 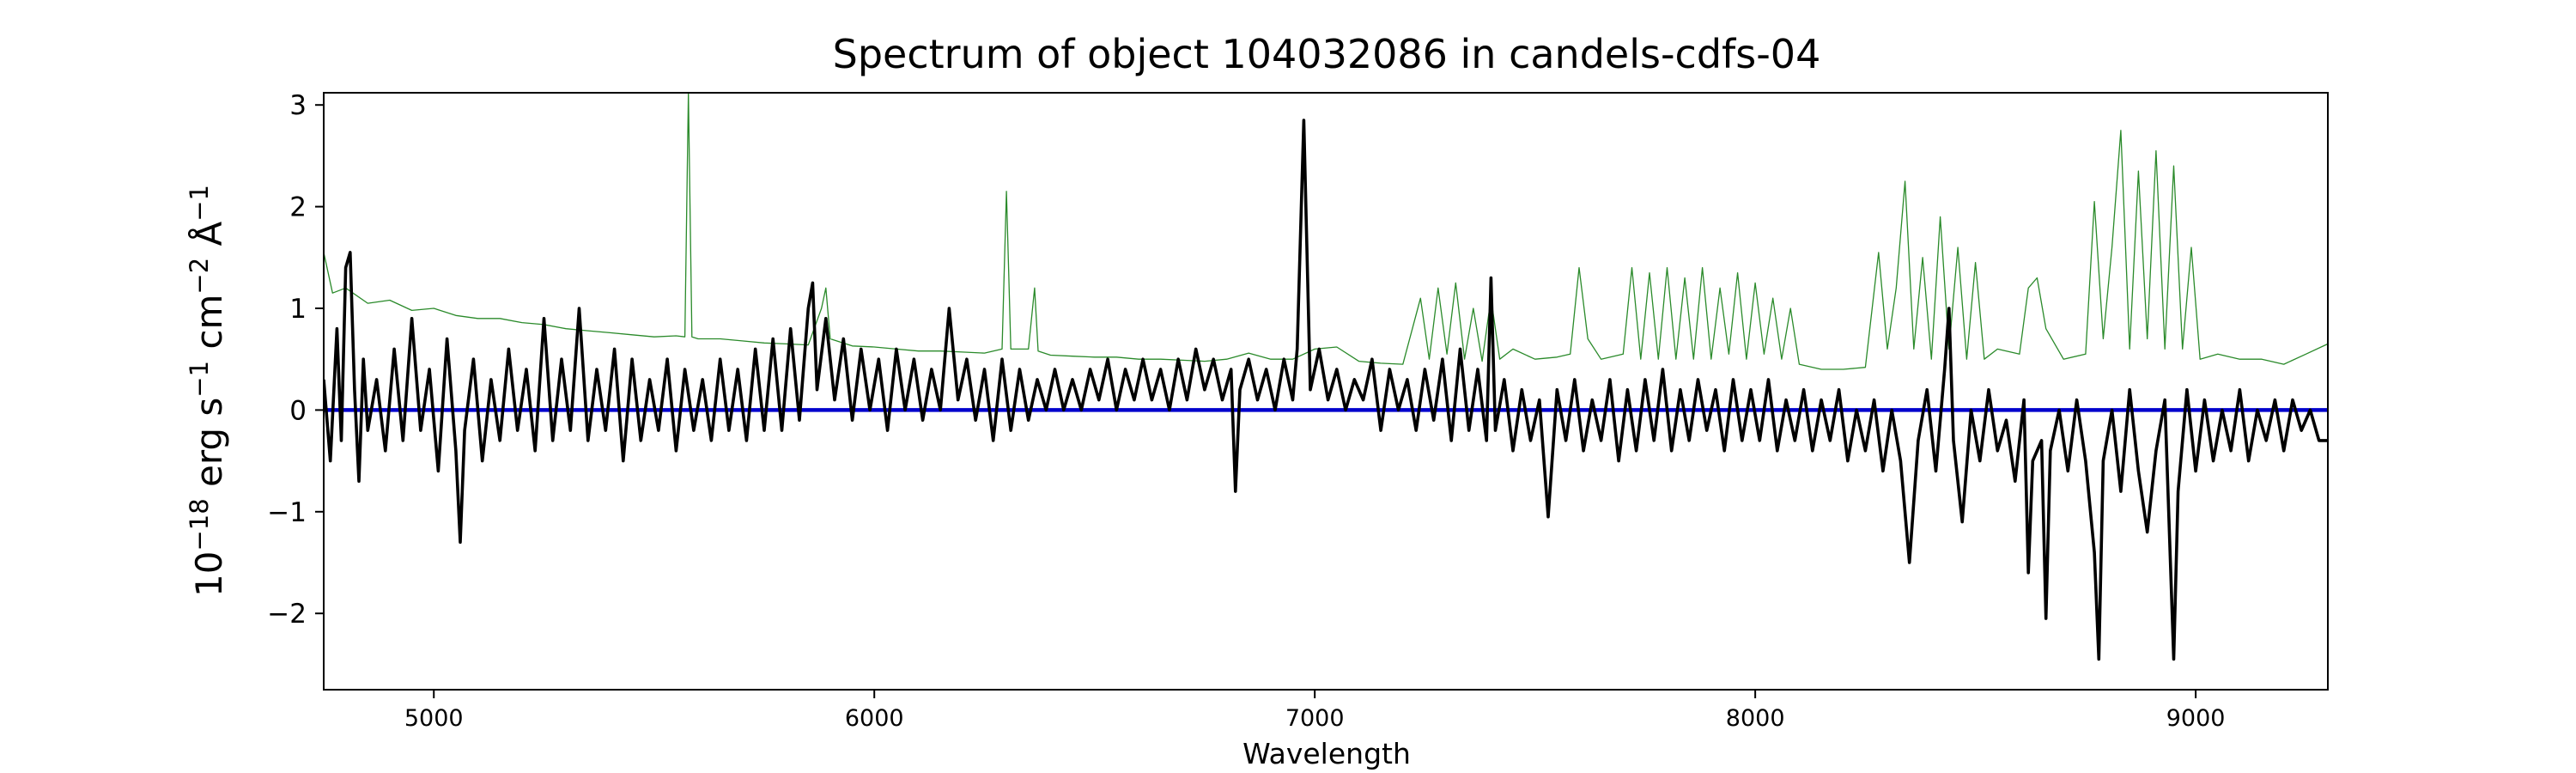 What do you see at coordinates (298, 105) in the screenshot?
I see `y-tick-label: 3` at bounding box center [298, 105].